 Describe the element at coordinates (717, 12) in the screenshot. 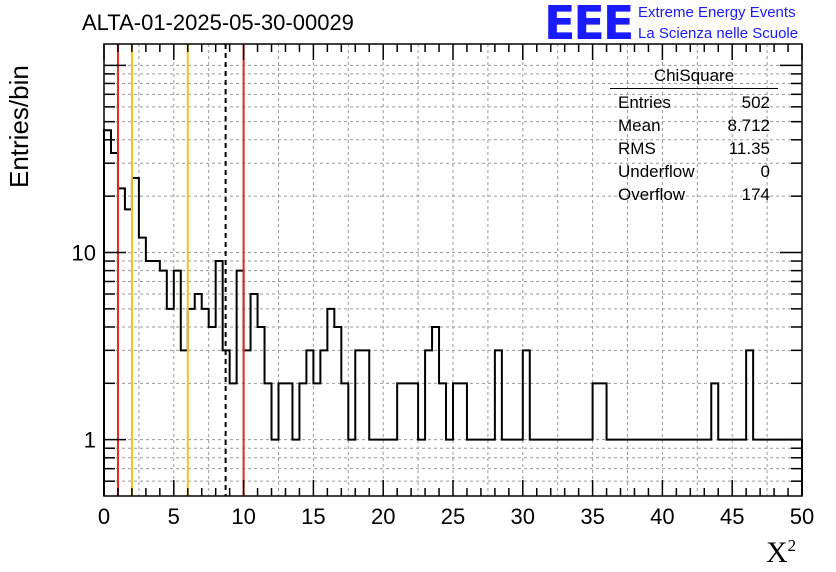

I see `logo-line1: Extreme Energy Events` at that location.